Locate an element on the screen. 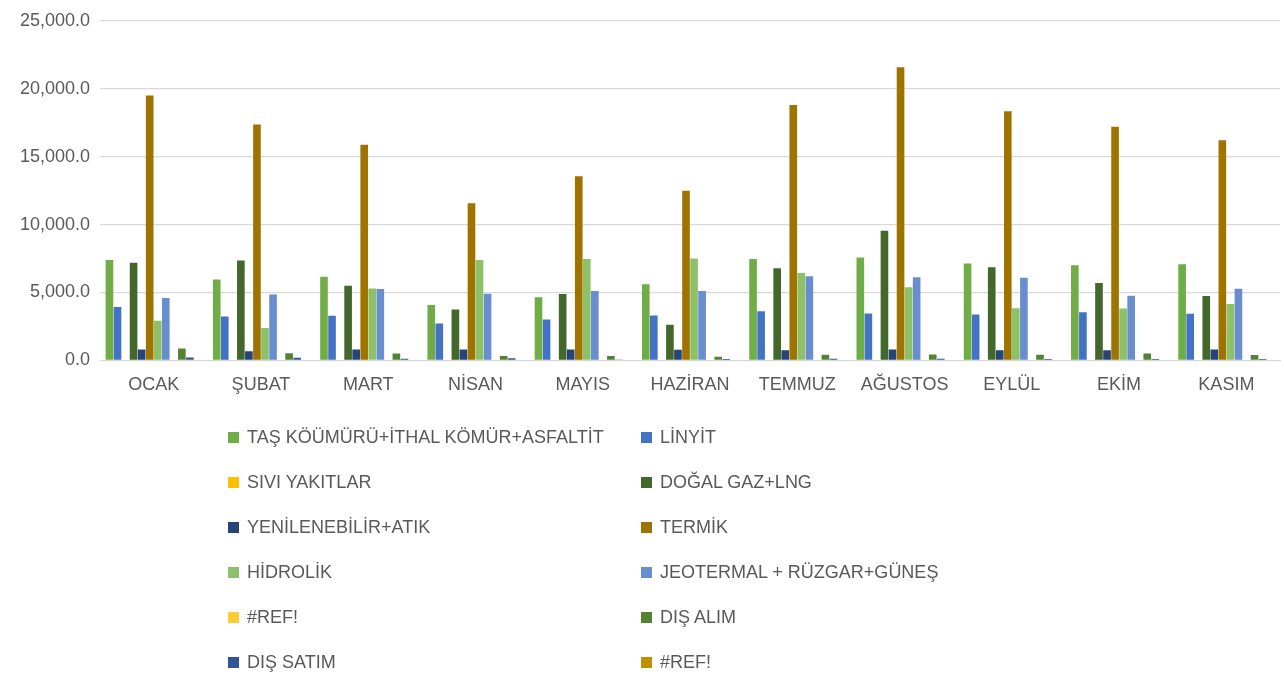  x-tick-label: TEMMUZ is located at coordinates (797, 384).